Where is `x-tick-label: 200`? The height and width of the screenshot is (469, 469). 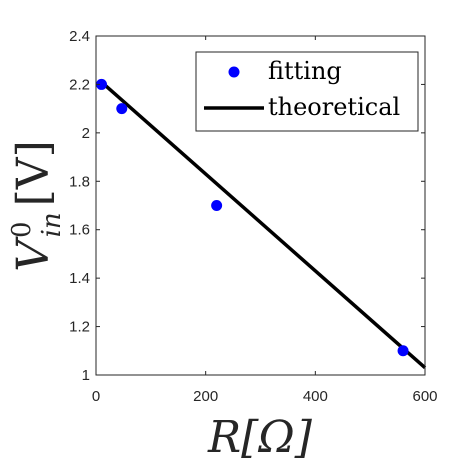 x-tick-label: 200 is located at coordinates (205, 396).